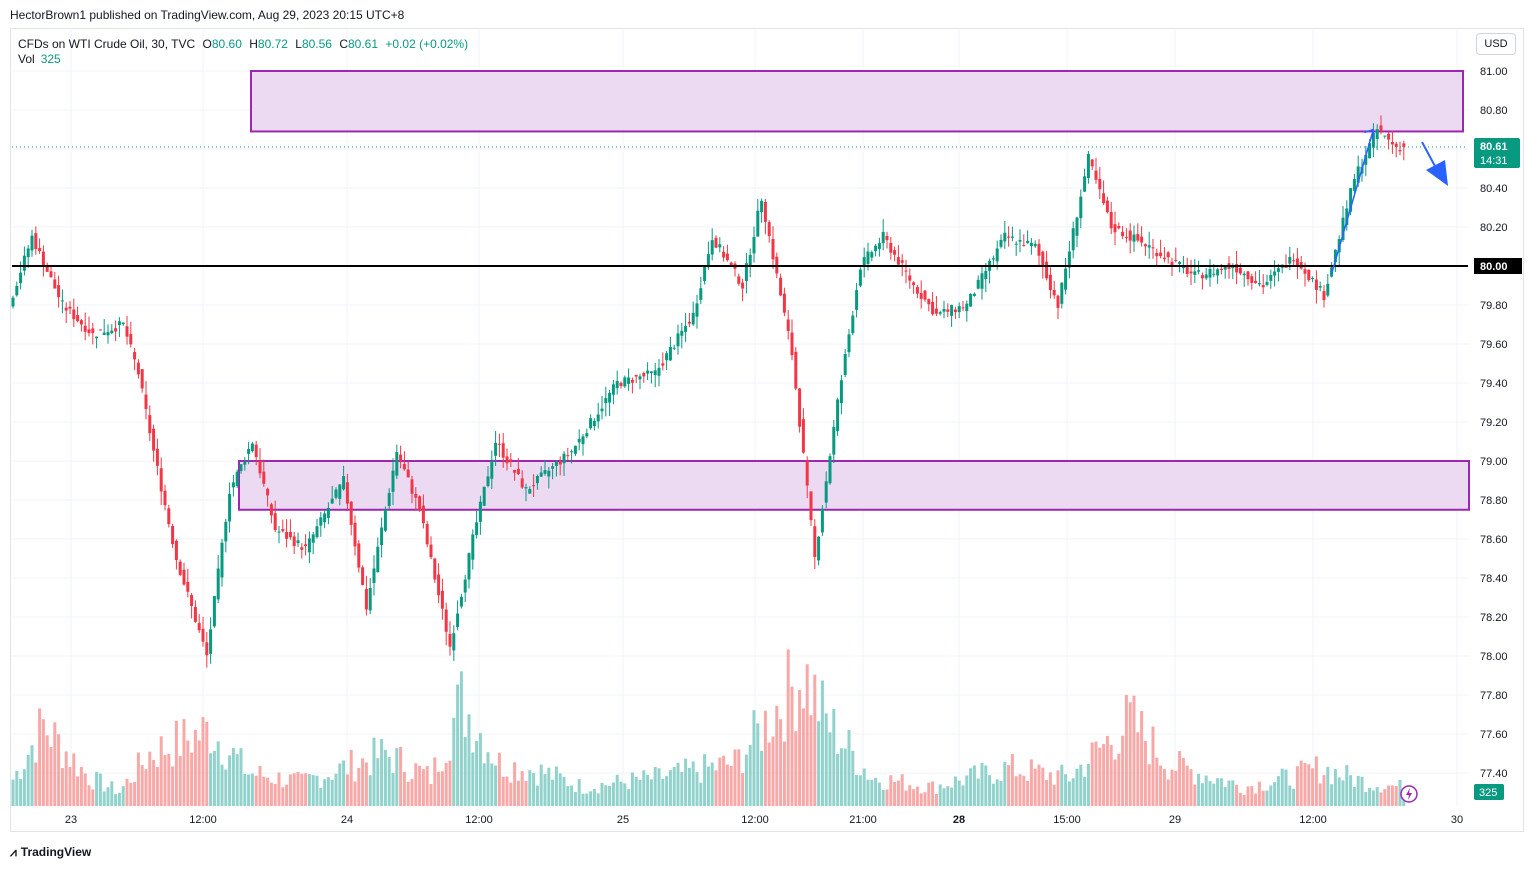  Describe the element at coordinates (854, 485) in the screenshot. I see `support-zone` at that location.